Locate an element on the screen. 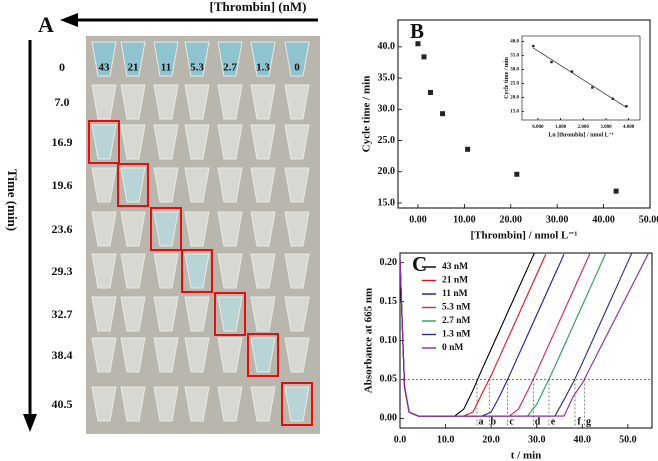 The width and height of the screenshot is (658, 461). y-tick-label: 0.10 is located at coordinates (389, 340).